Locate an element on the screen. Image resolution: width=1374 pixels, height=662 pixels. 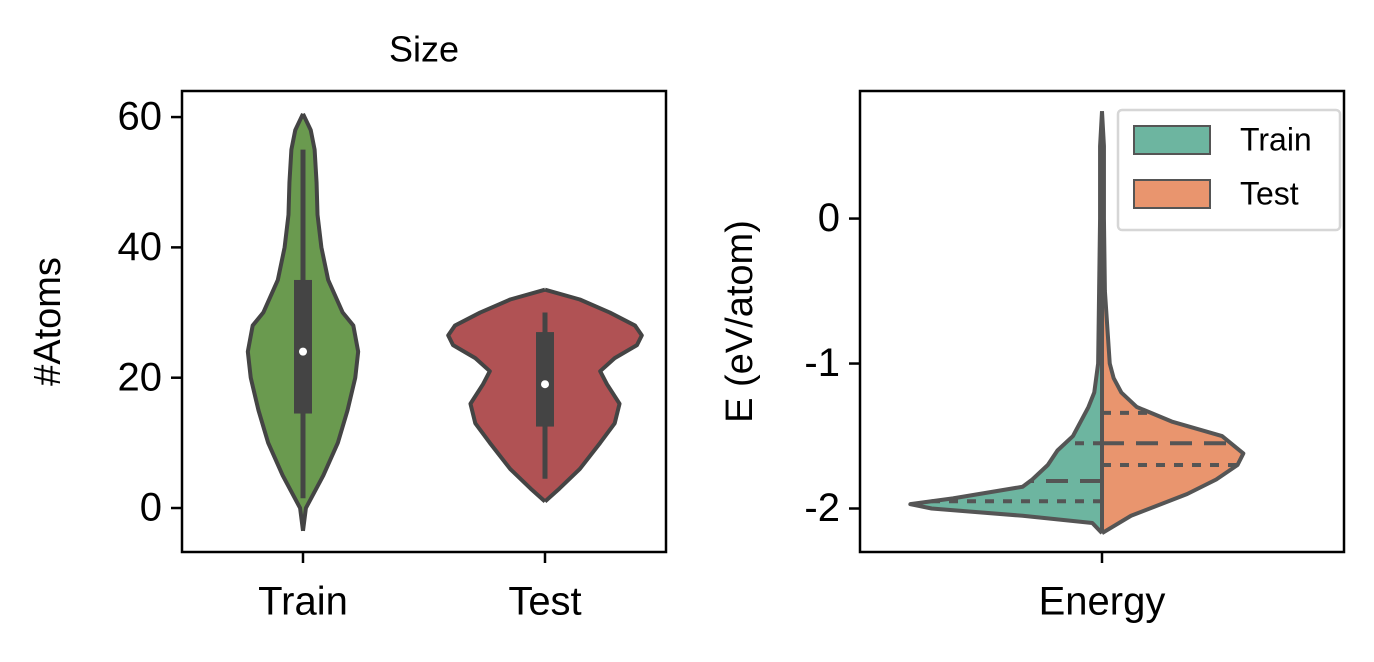
legend-label: Train is located at coordinates (1276, 139).